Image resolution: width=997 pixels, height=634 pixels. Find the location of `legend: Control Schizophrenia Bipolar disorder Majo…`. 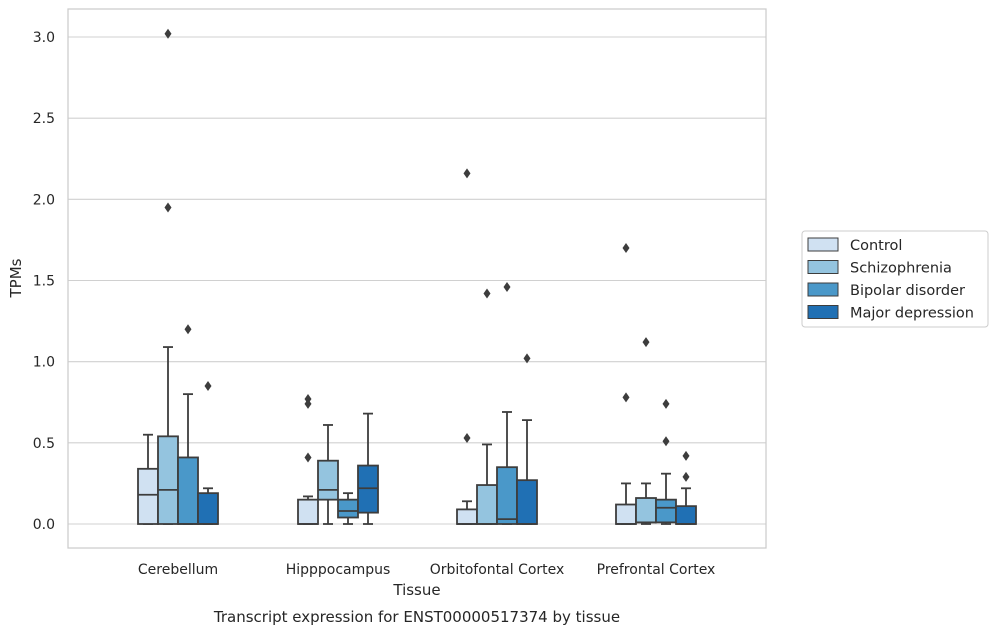

legend: Control Schizophrenia Bipolar disorder Majo… is located at coordinates (895, 279).